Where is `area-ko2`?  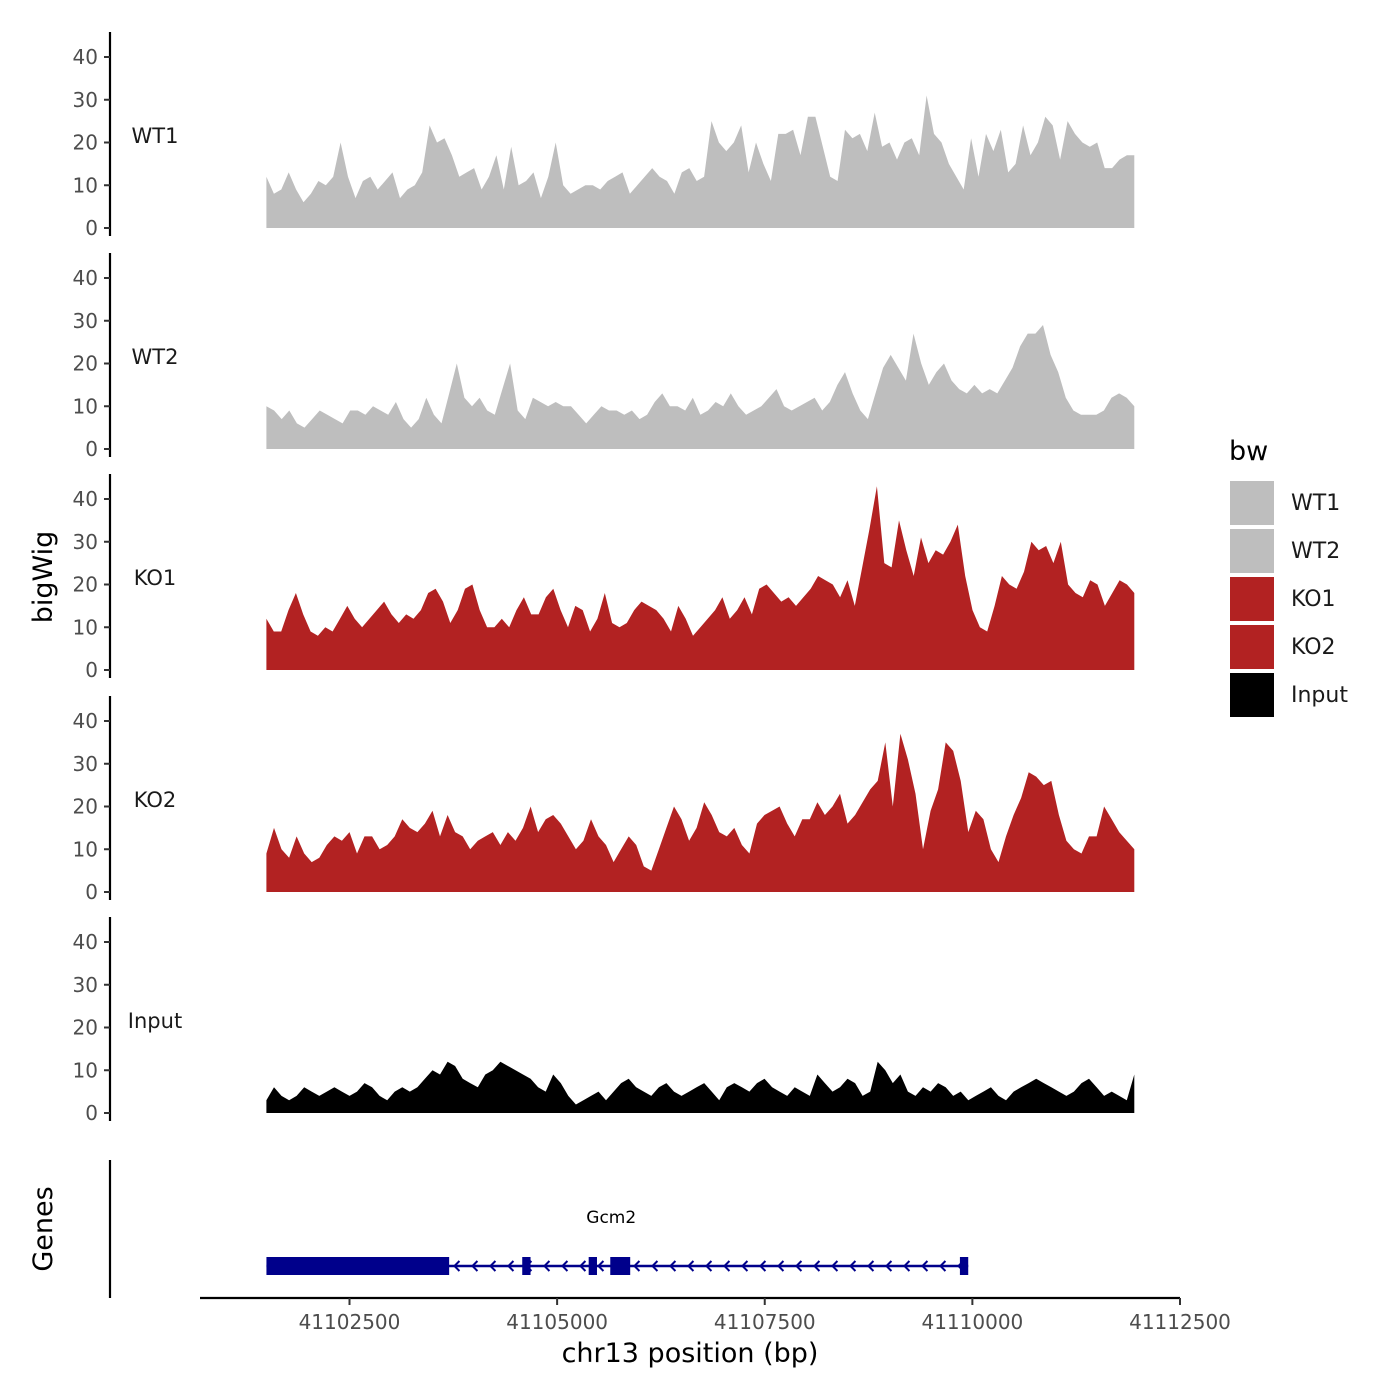
area-ko2 is located at coordinates (700, 812).